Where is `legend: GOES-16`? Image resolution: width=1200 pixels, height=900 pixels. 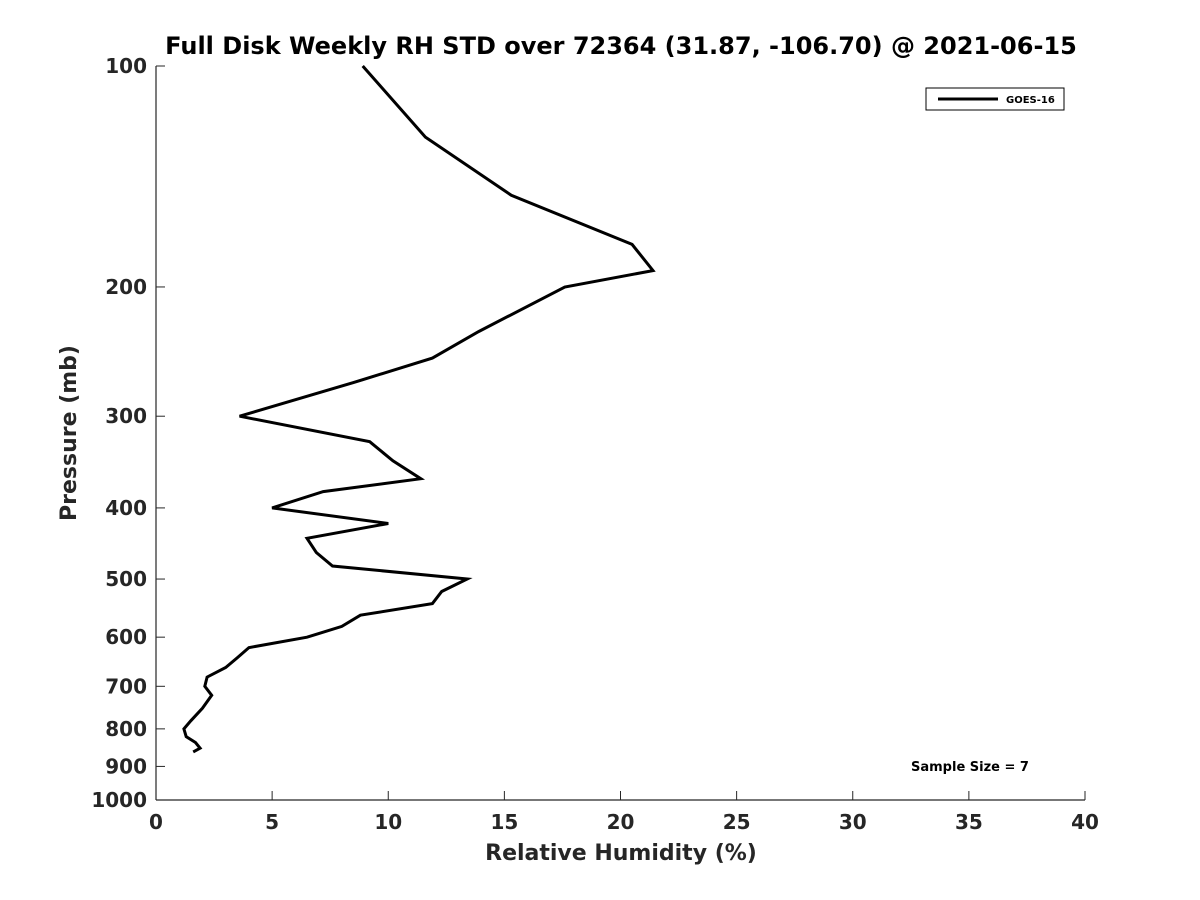 legend: GOES-16 is located at coordinates (995, 99).